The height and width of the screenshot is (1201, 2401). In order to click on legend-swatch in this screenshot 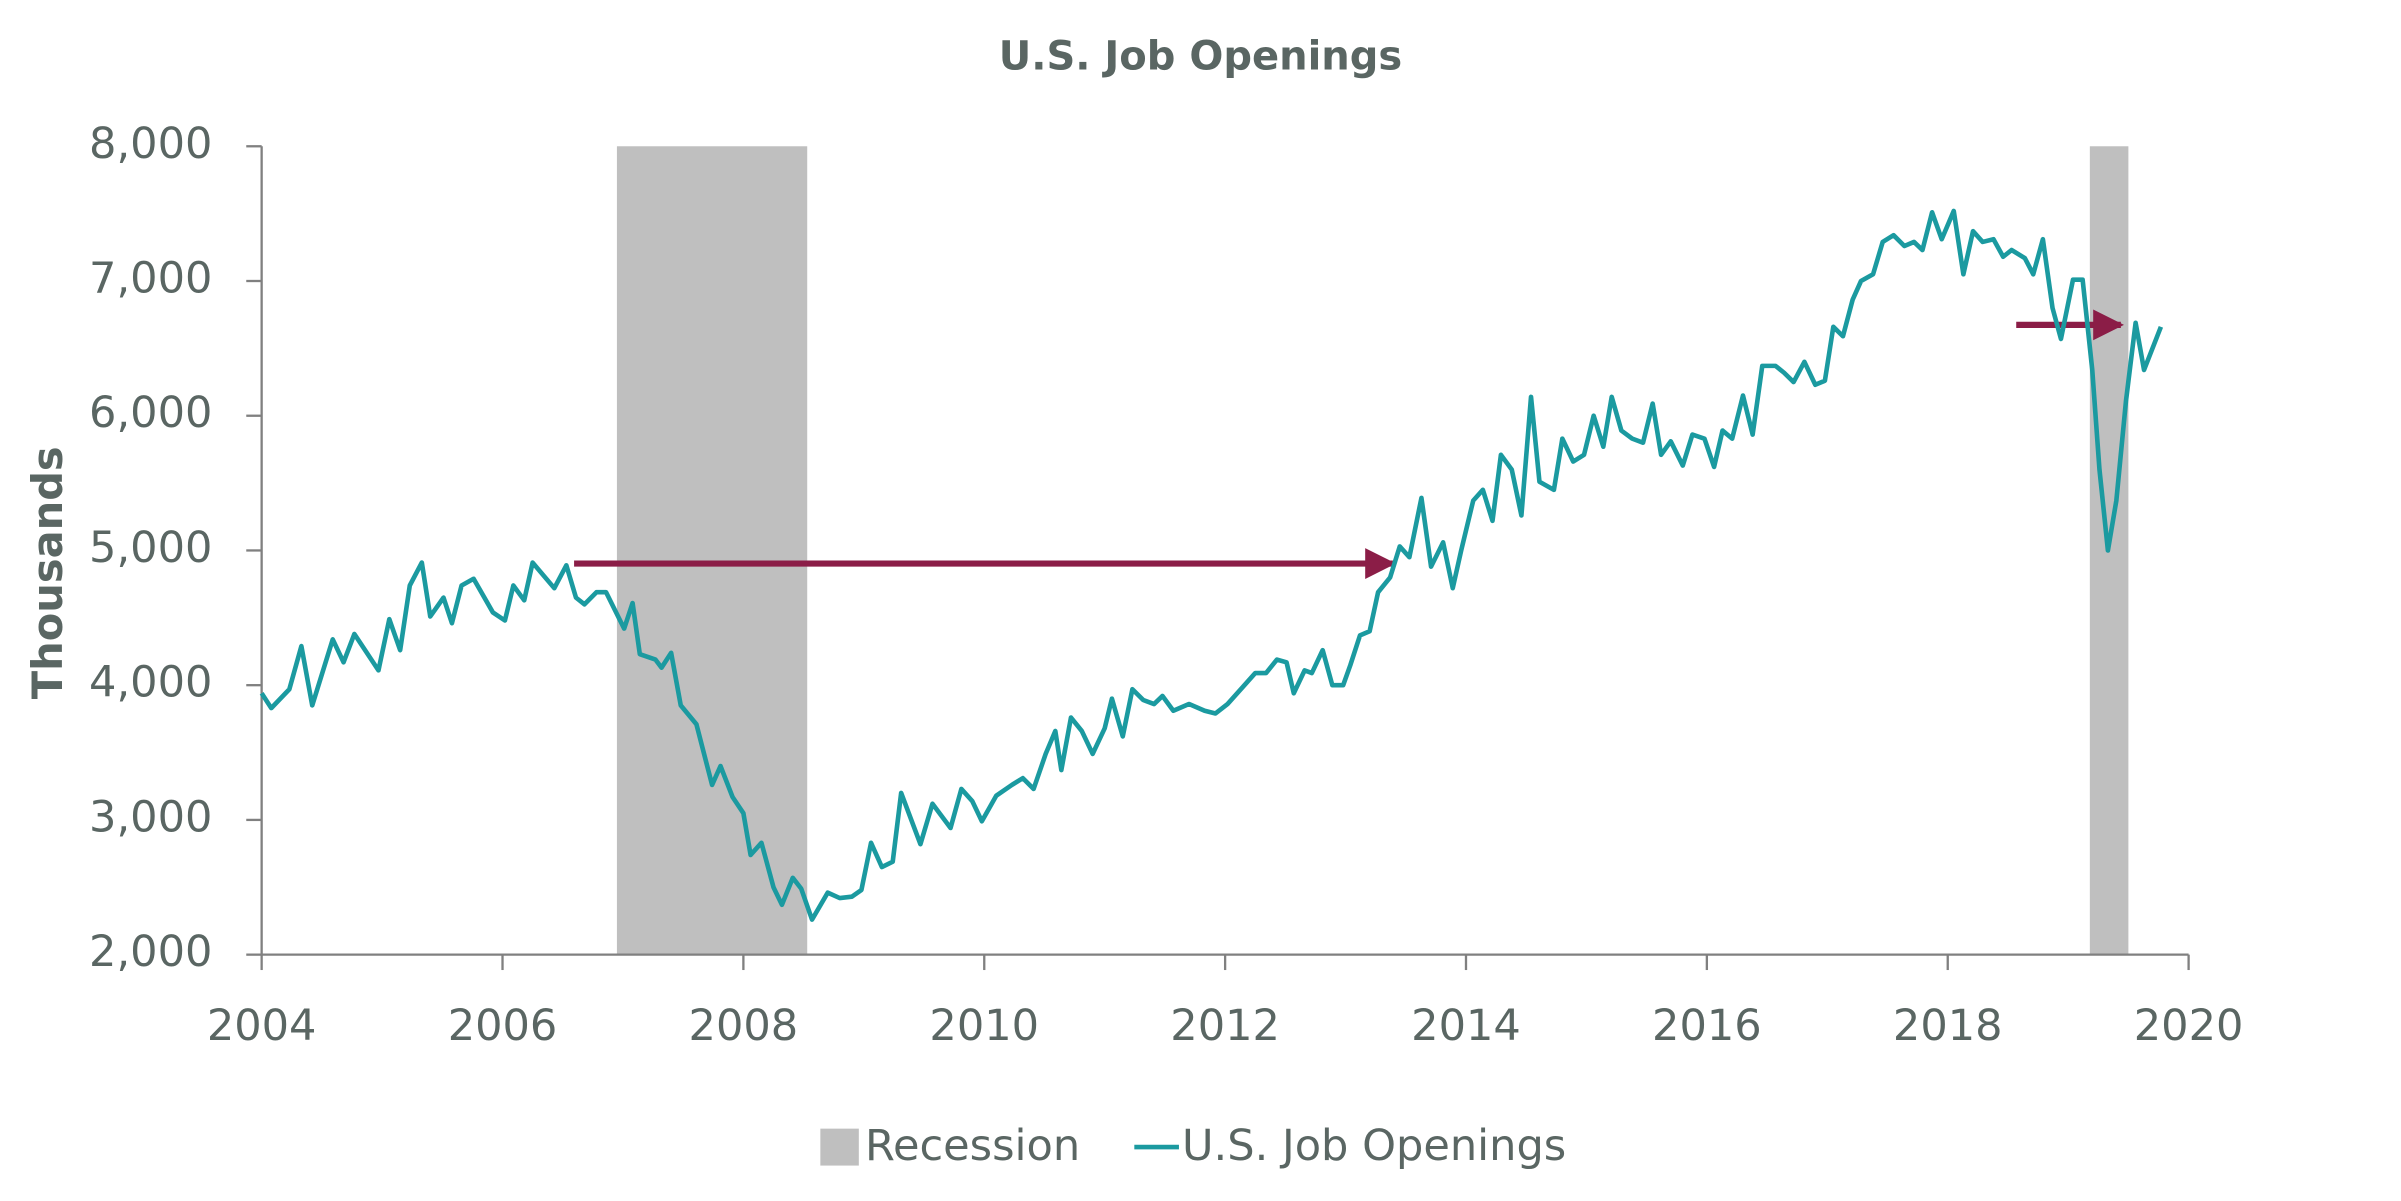, I will do `click(839, 1147)`.